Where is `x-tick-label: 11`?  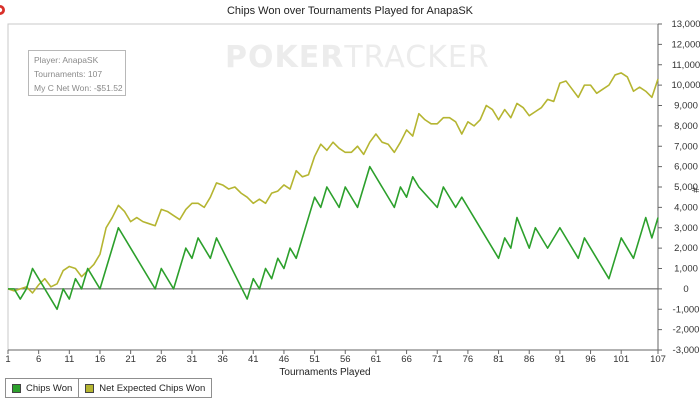
x-tick-label: 11 is located at coordinates (69, 359).